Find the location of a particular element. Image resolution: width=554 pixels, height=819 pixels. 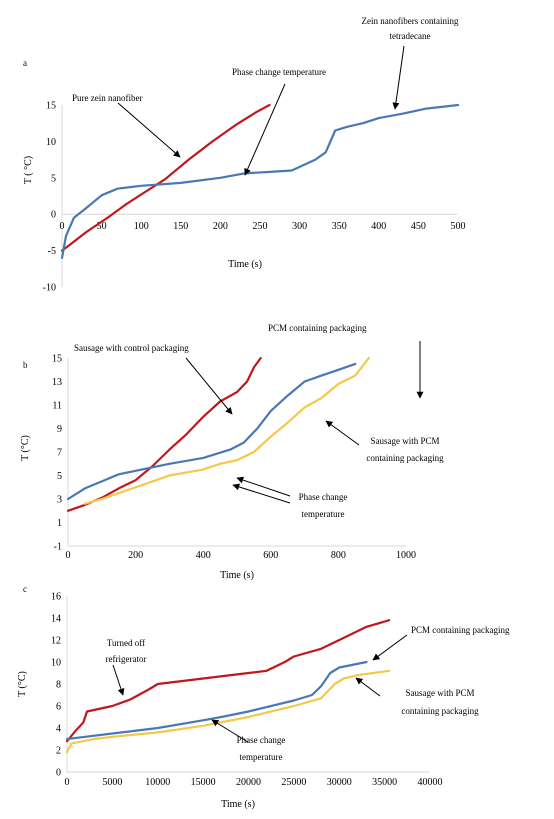

panel-label: a is located at coordinates (25, 63).